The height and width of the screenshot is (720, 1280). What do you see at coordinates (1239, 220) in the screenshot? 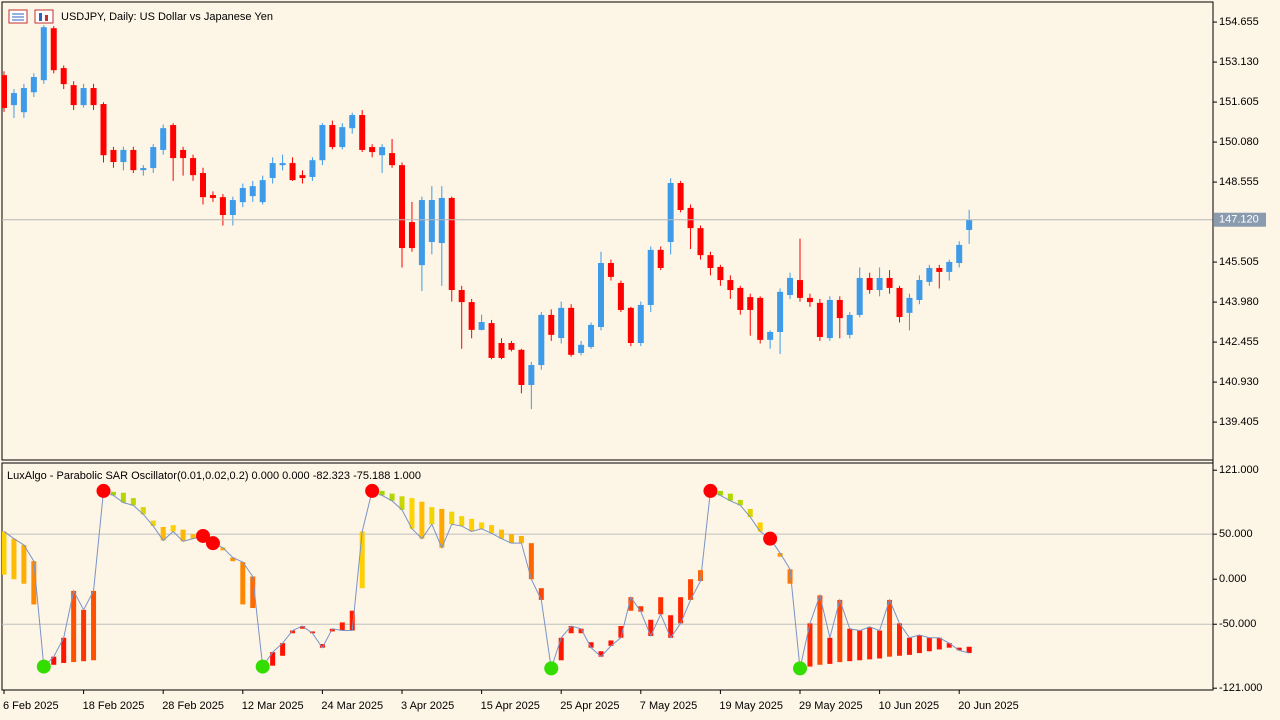
I see `current-price-label: 147.120` at bounding box center [1239, 220].